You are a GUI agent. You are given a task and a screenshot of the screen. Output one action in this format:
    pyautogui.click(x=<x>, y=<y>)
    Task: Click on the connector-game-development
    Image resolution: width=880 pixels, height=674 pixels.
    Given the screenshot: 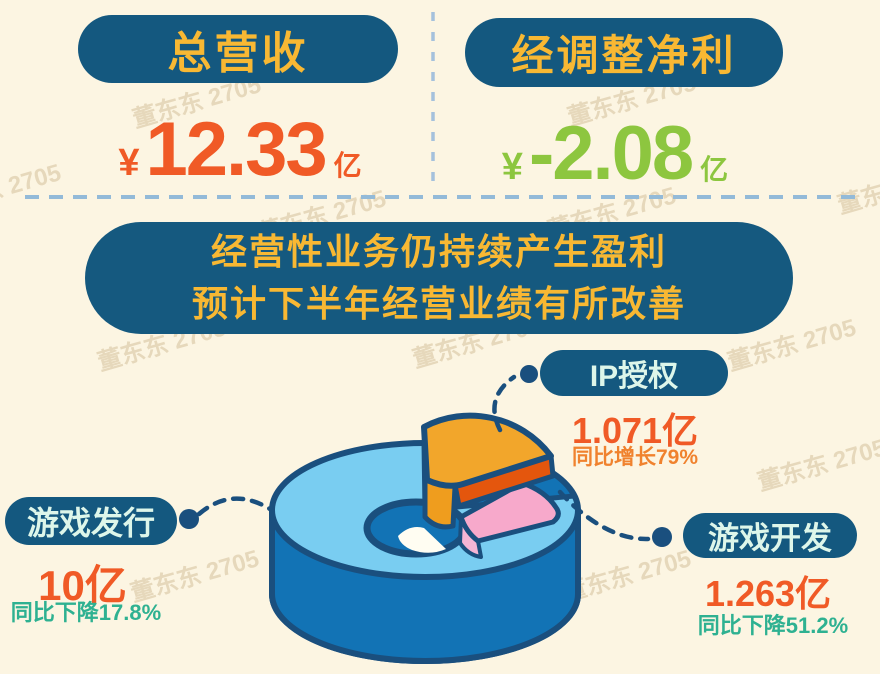 What is the action you would take?
    pyautogui.click(x=604, y=515)
    